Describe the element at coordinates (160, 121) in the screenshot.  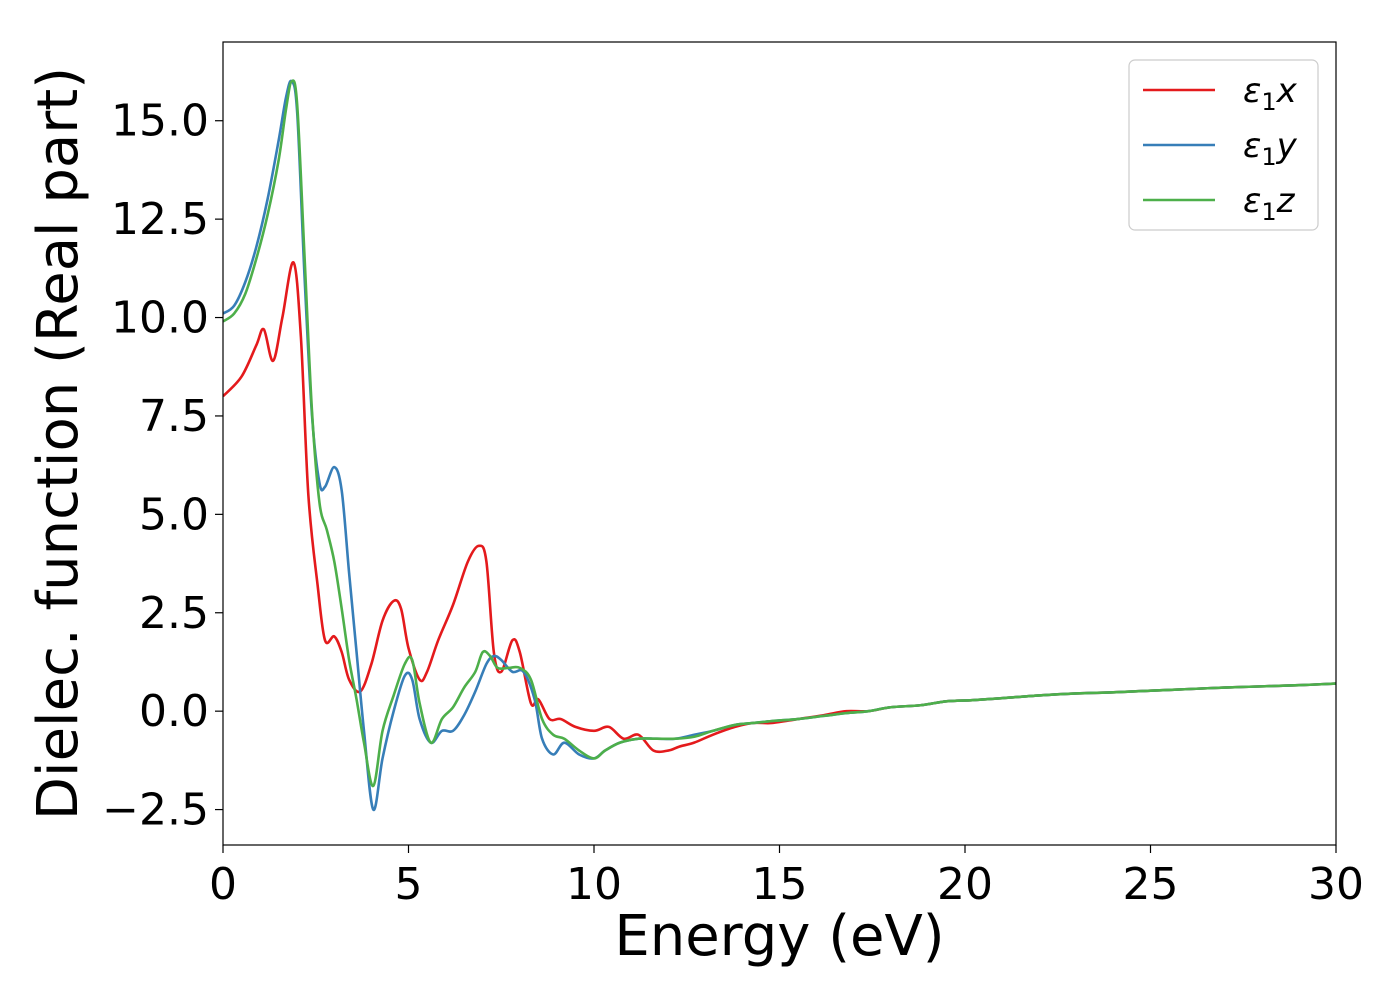
I see `y-tick-label: 15.0` at that location.